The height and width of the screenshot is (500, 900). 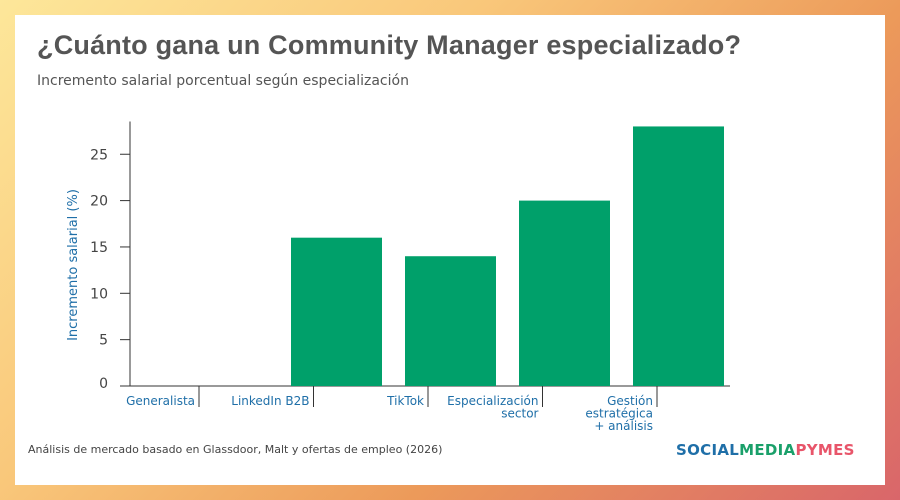 What do you see at coordinates (99, 202) in the screenshot?
I see `y-tick-label: 20` at bounding box center [99, 202].